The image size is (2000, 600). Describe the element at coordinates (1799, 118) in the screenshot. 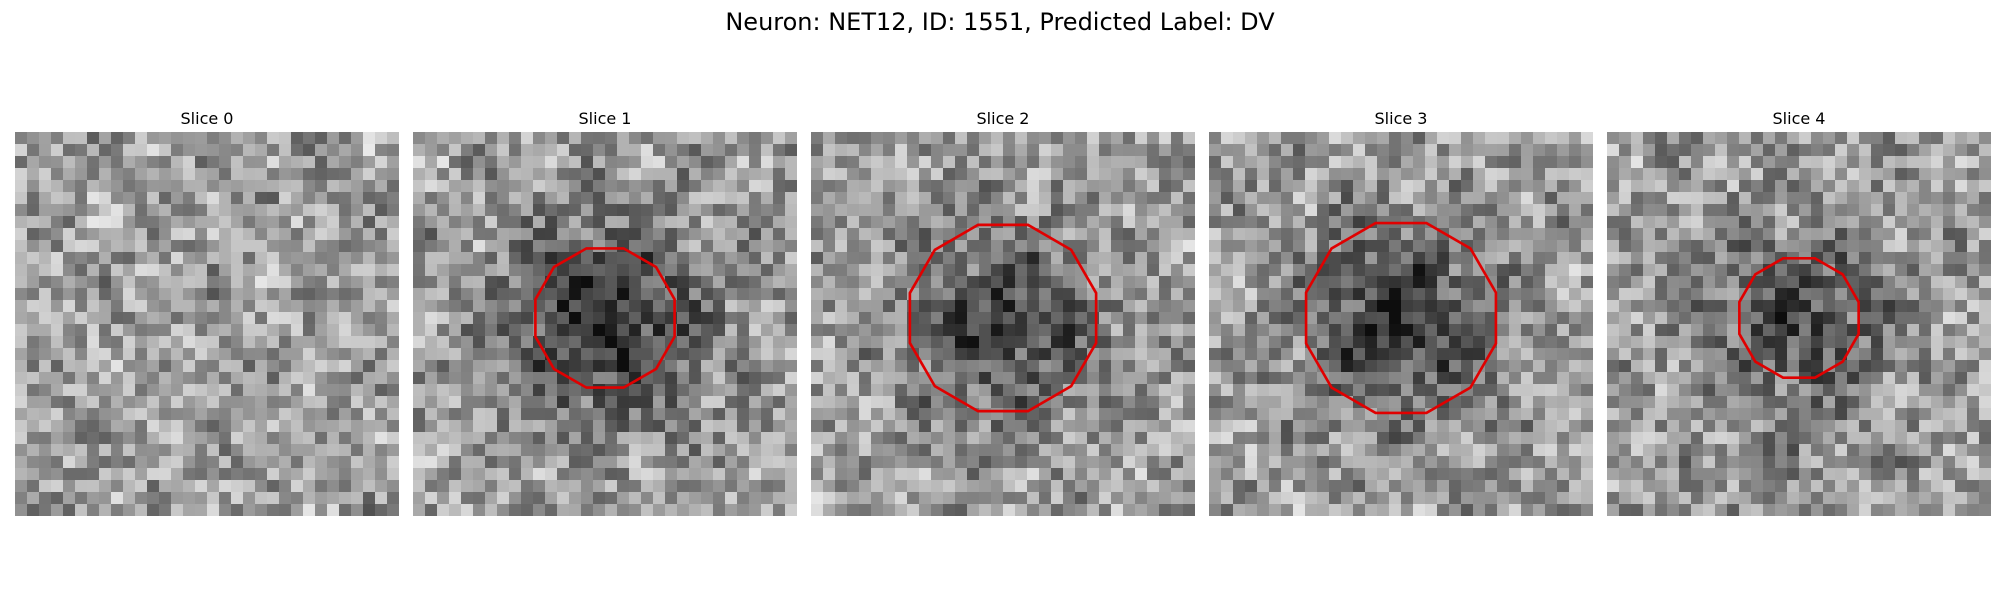

I see `panel-title: Slice 4` at that location.